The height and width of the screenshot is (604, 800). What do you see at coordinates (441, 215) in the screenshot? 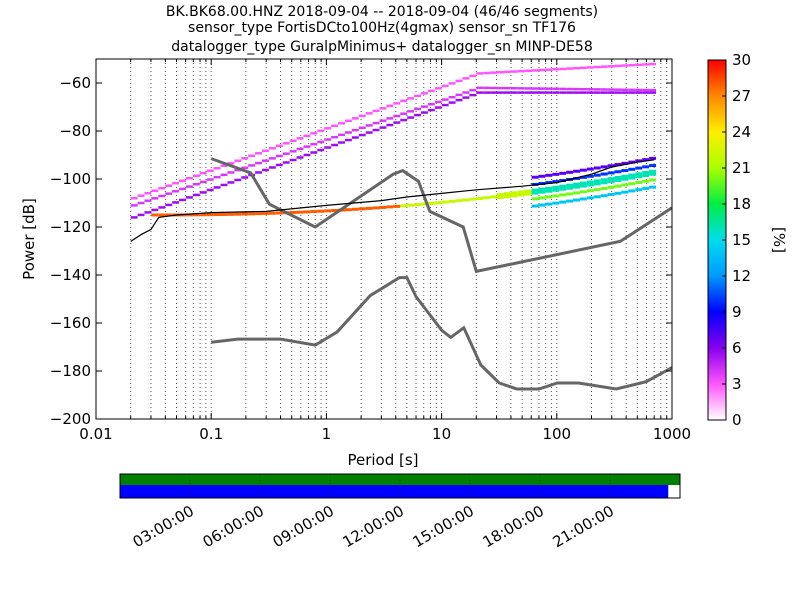
I see `noise-model-high-line` at bounding box center [441, 215].